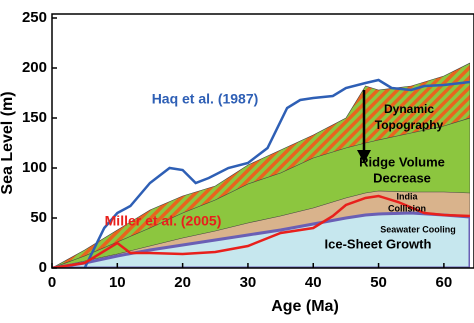  What do you see at coordinates (43, 267) in the screenshot?
I see `y-tick-label: 0` at bounding box center [43, 267].